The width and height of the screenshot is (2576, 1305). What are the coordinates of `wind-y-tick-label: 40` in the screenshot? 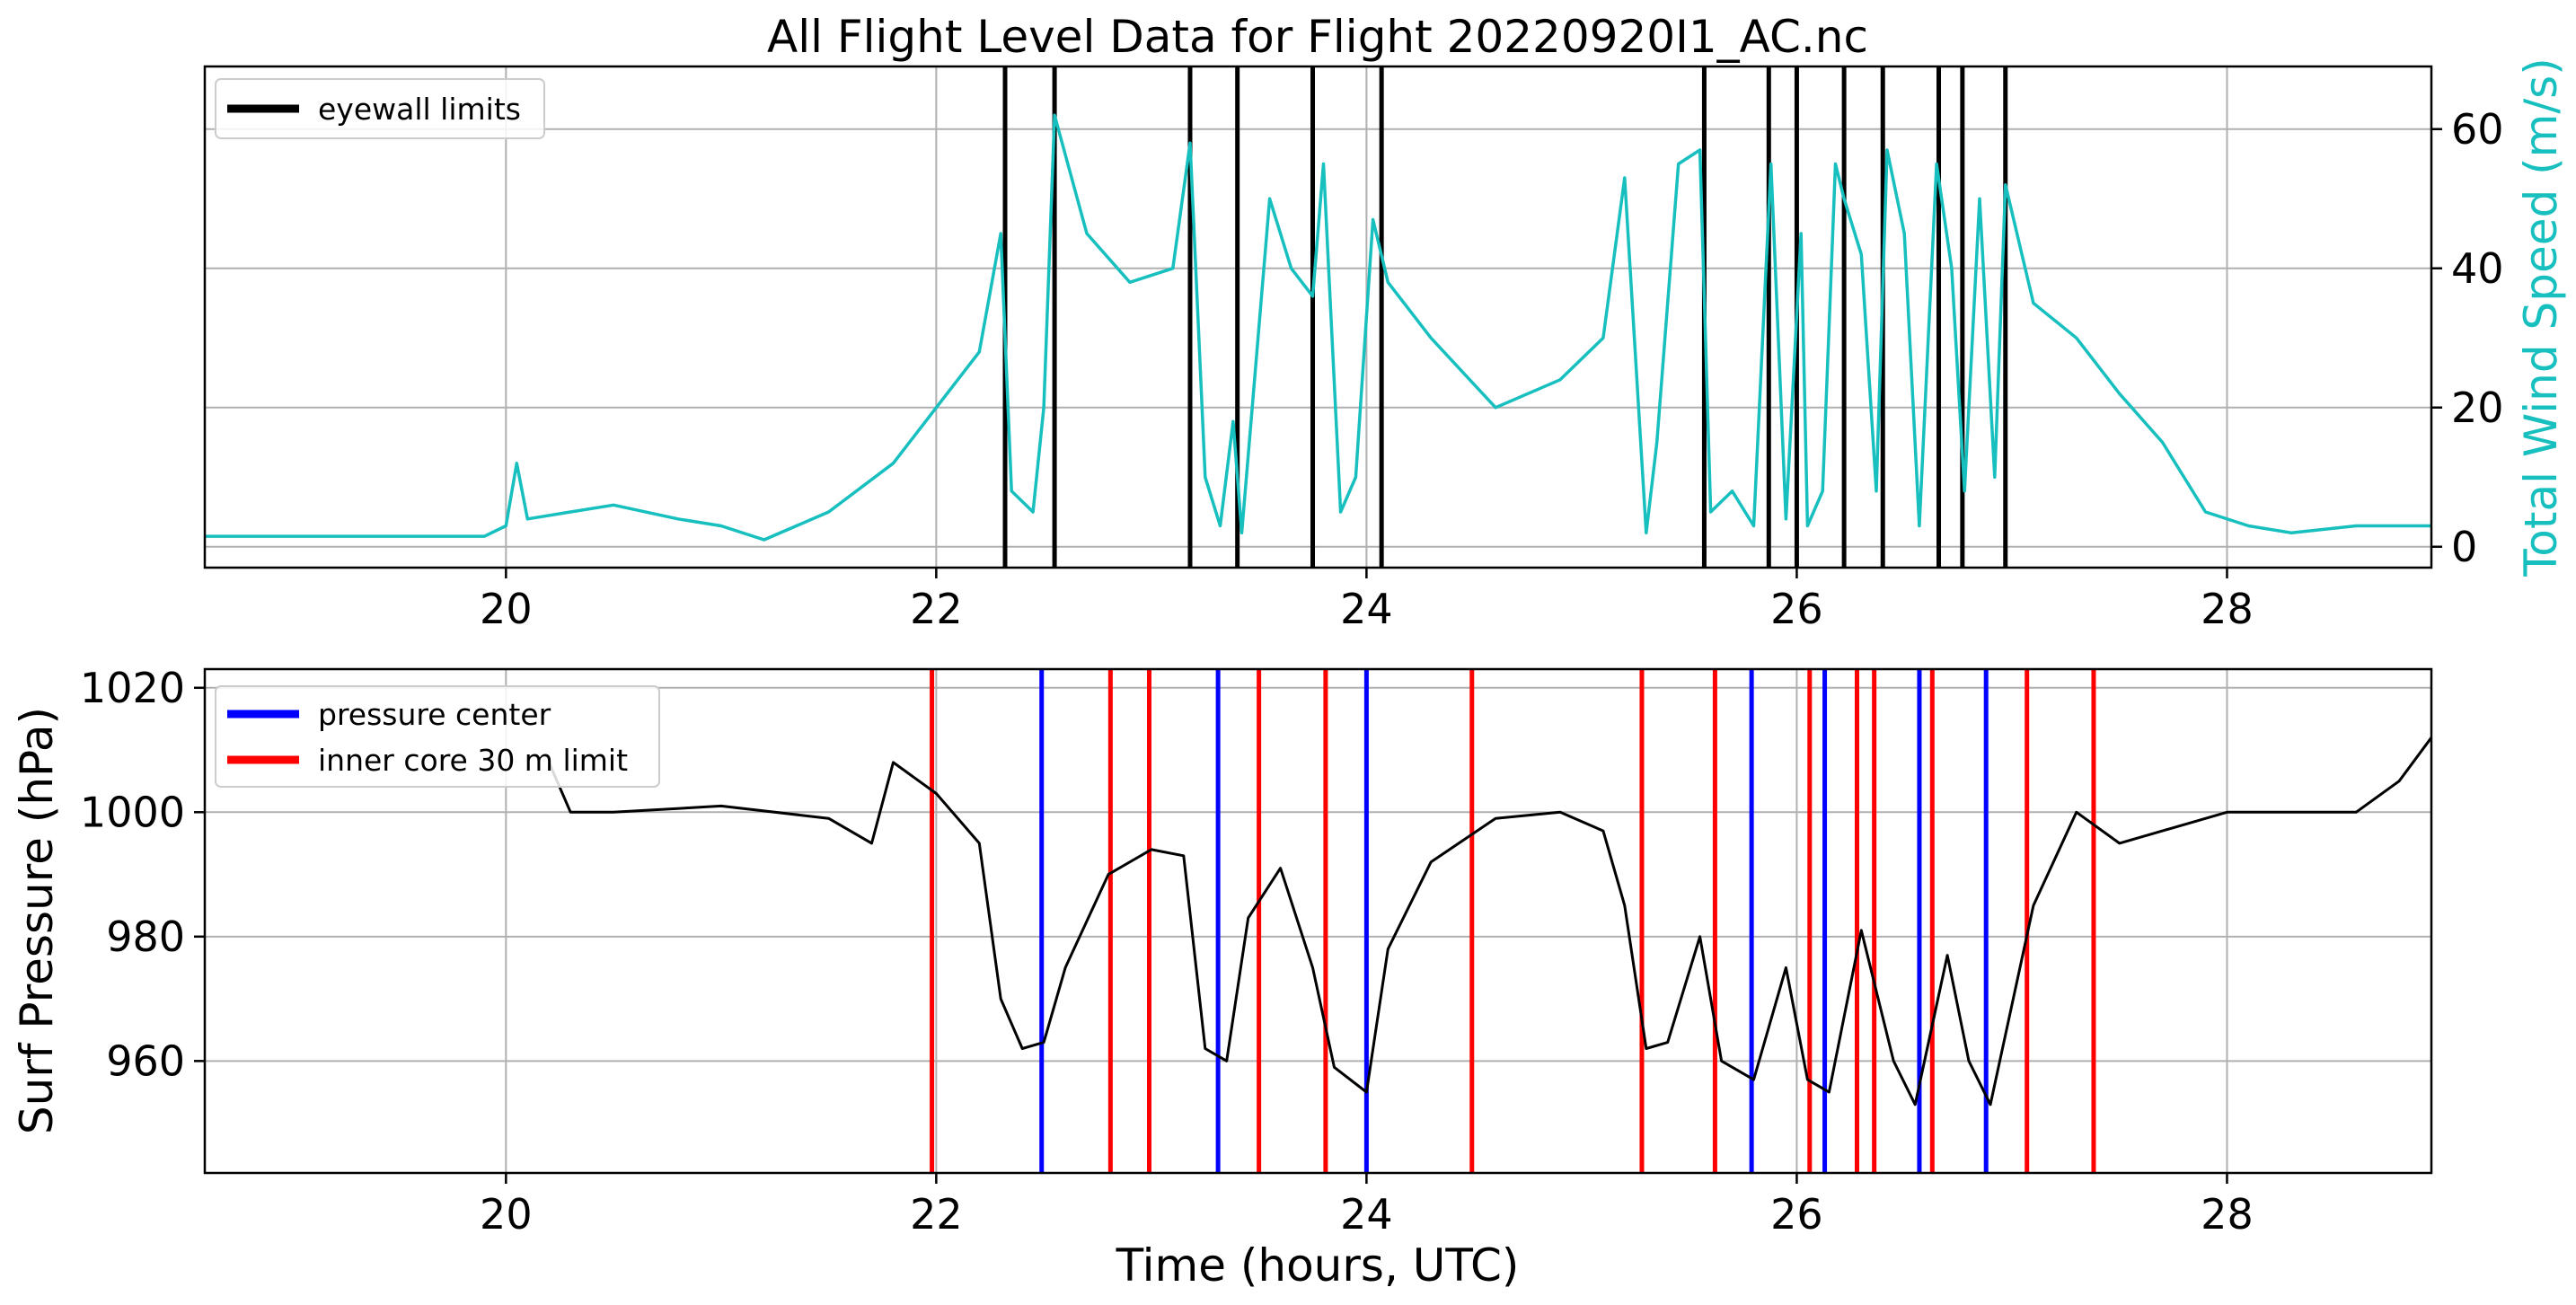 It's located at (2477, 268).